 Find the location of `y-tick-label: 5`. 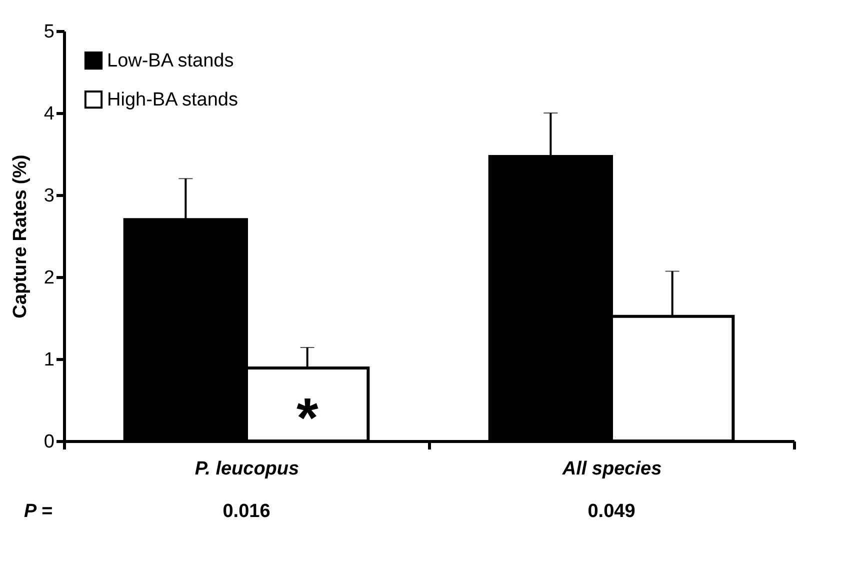

y-tick-label: 5 is located at coordinates (49, 32).